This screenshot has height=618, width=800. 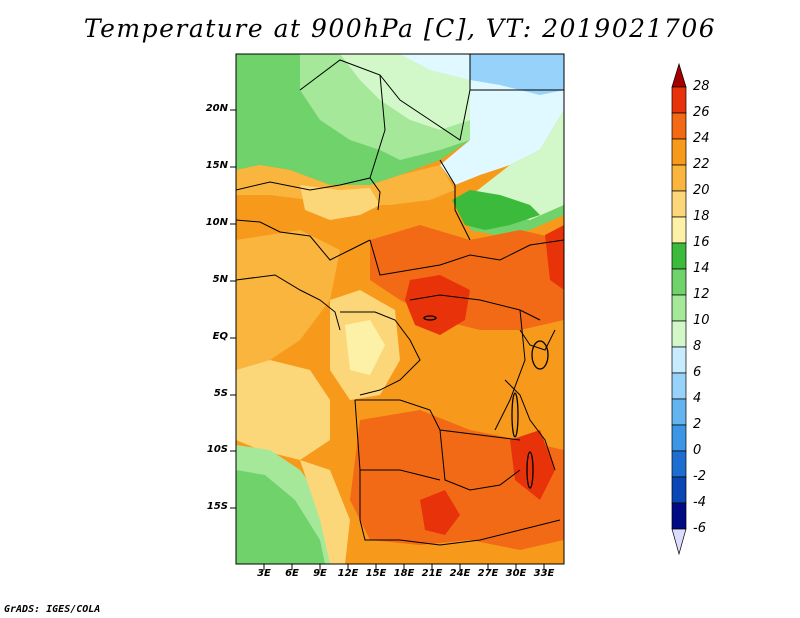 I want to click on lon-label: 21E, so click(x=432, y=573).